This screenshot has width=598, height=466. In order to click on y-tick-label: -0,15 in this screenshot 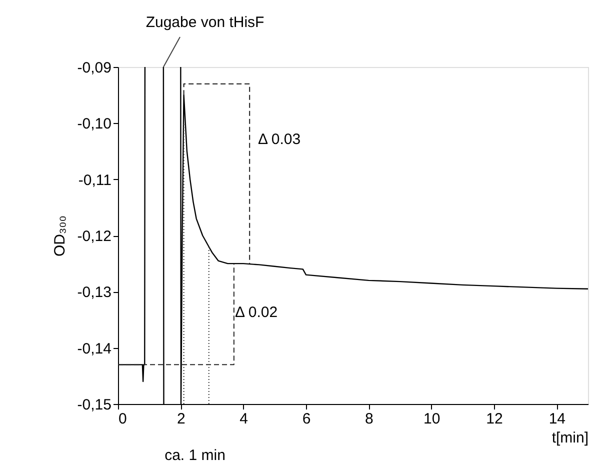, I will do `click(94, 405)`.